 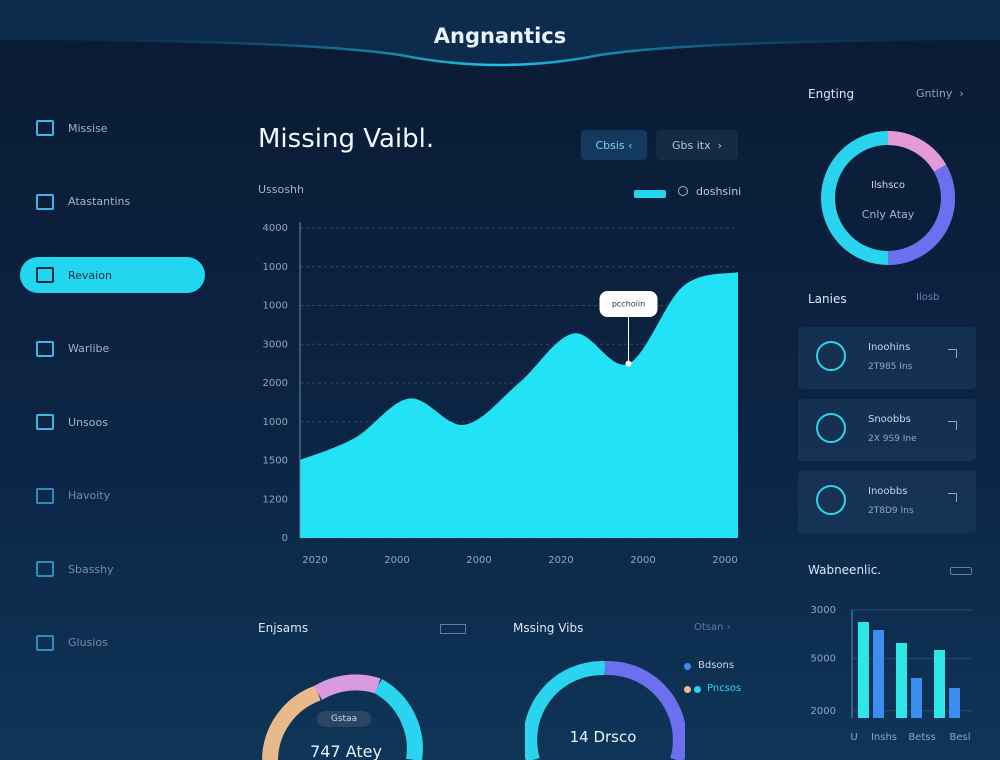 What do you see at coordinates (719, 191) in the screenshot?
I see `legend-label: doshsini` at bounding box center [719, 191].